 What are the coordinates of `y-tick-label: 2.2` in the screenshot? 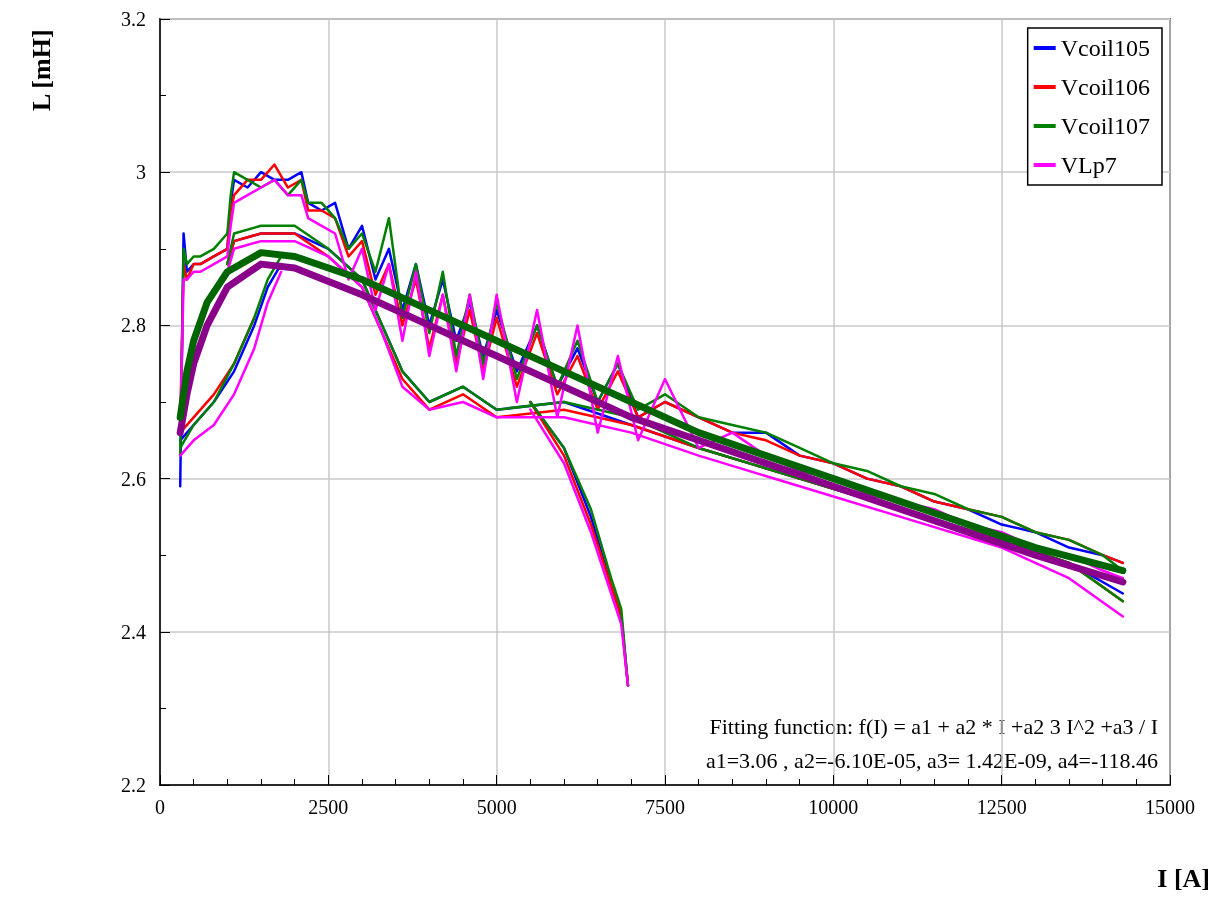 It's located at (133, 785).